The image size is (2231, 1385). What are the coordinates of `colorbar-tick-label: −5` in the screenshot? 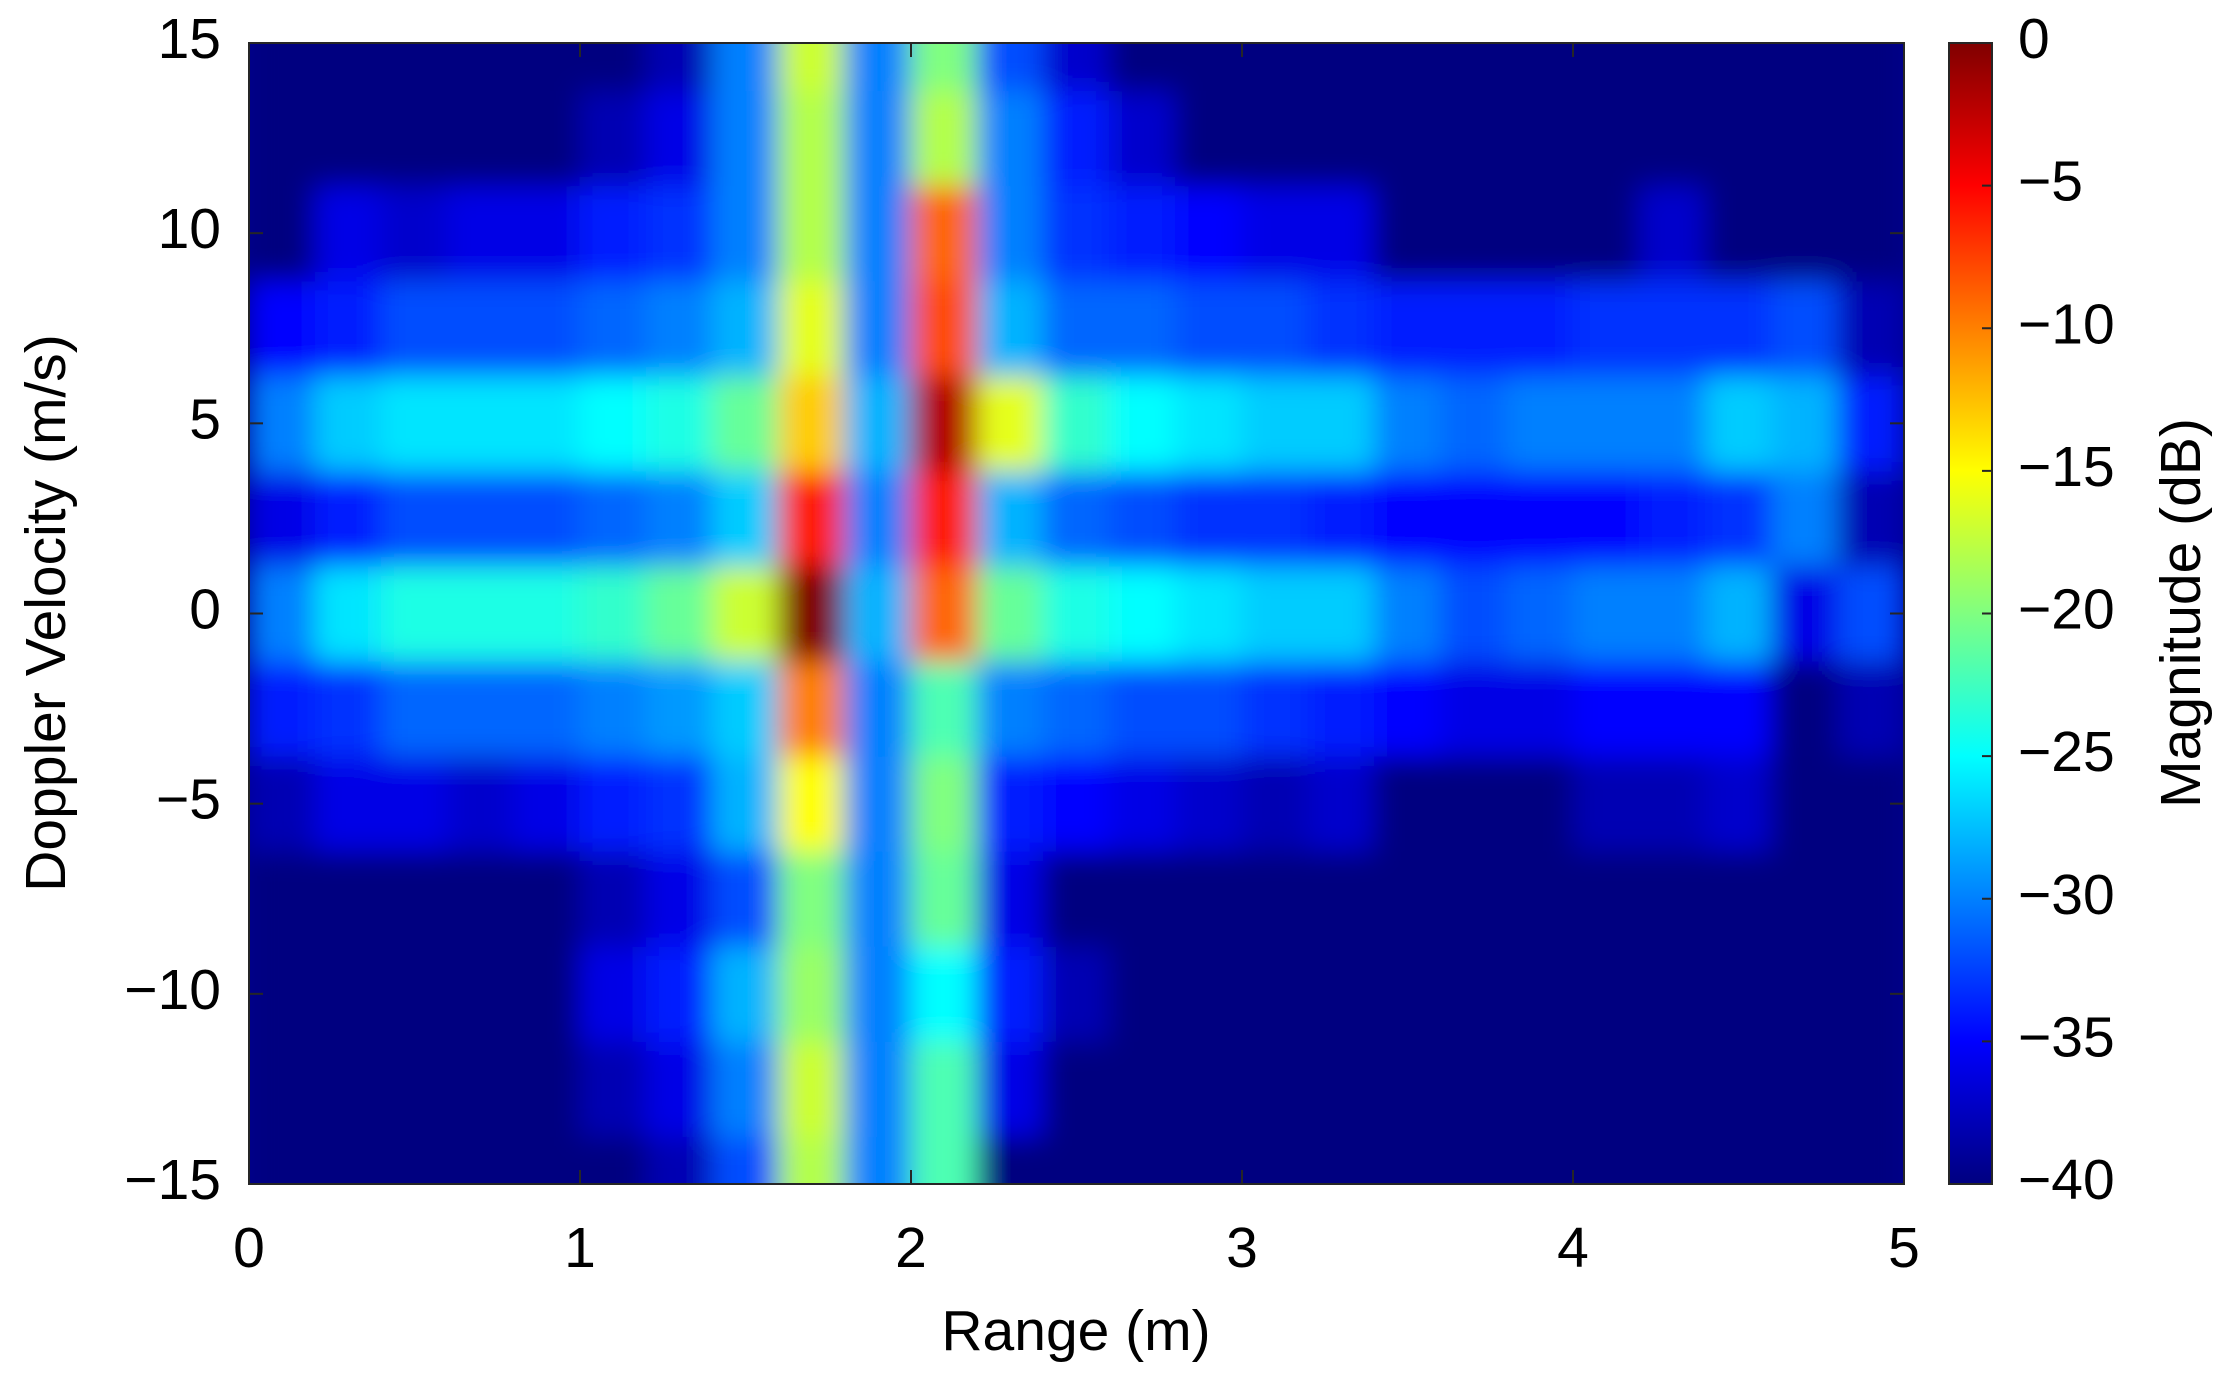 It's located at (2050, 182).